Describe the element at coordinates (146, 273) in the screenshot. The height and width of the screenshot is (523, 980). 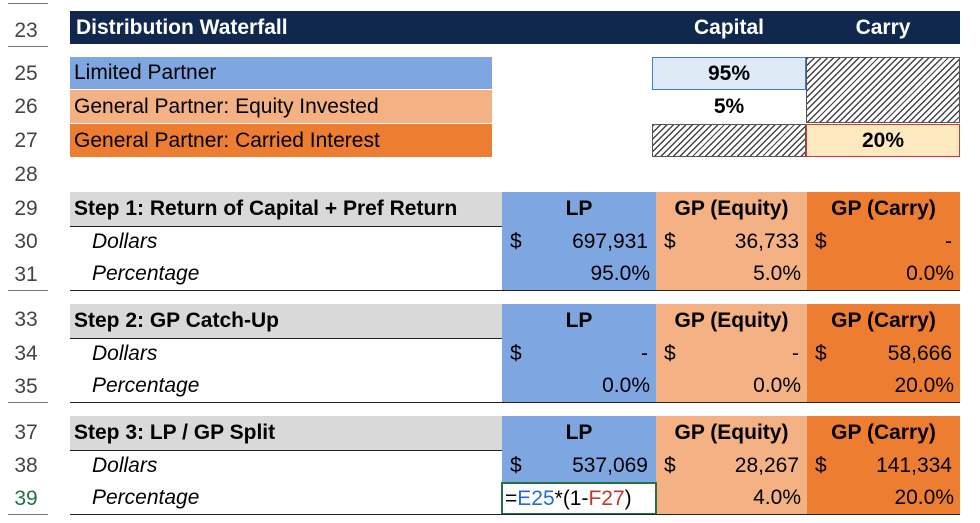
I see `step1-percentage-label: Percentage` at that location.